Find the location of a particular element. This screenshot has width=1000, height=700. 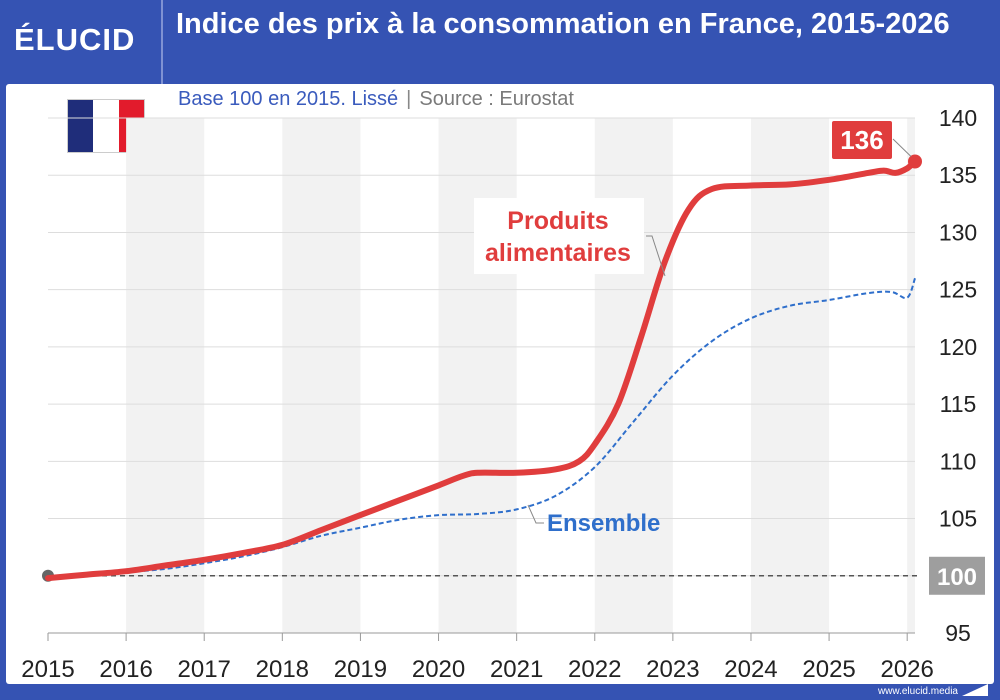

x-tick-label: 2026 is located at coordinates (906, 669).